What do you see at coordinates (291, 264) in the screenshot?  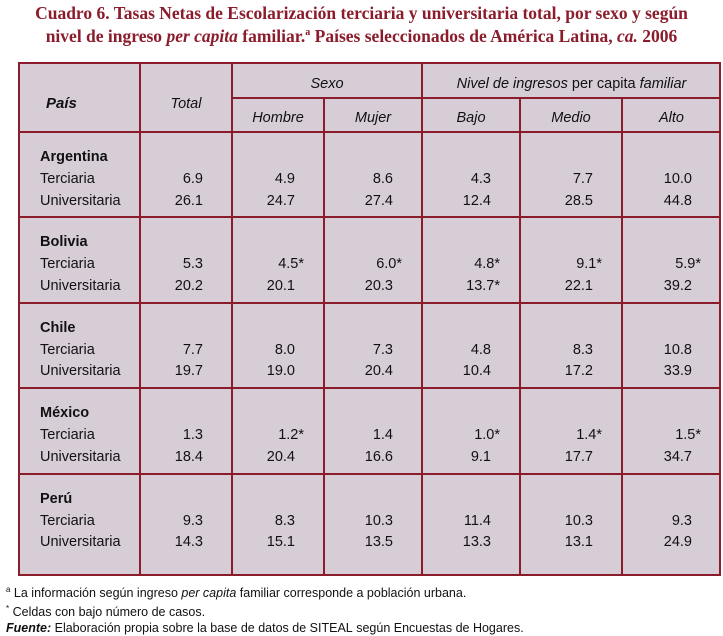 I see `table-cell: 4.5*` at bounding box center [291, 264].